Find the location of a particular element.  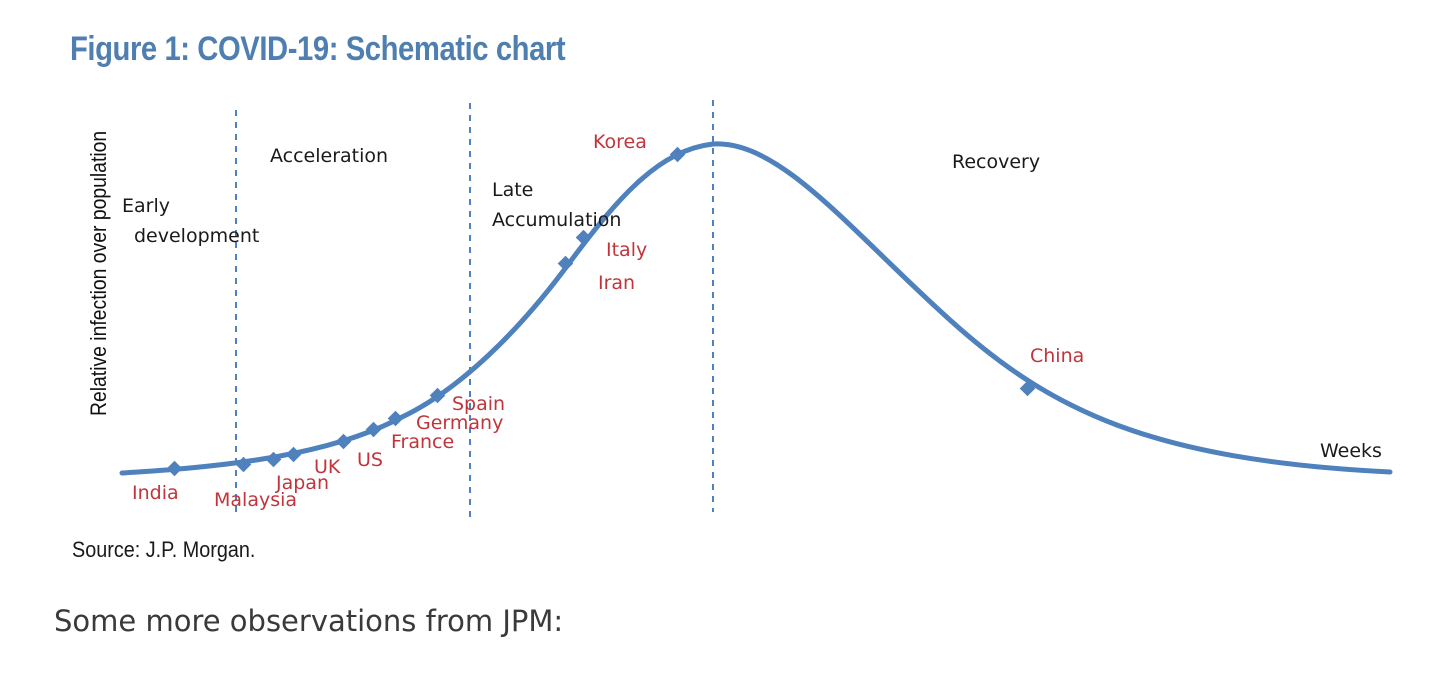

country-label-us: US is located at coordinates (370, 460).